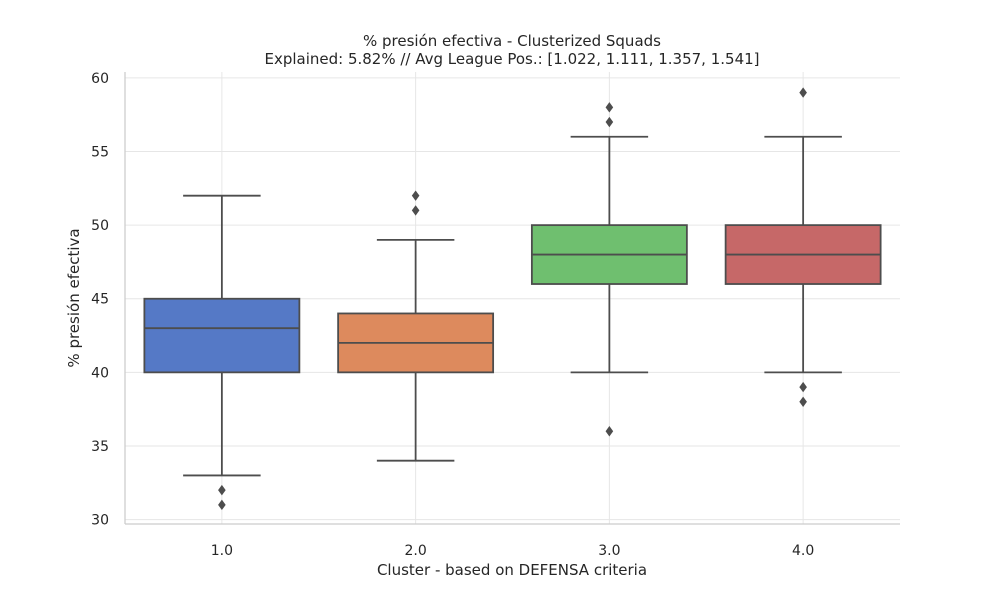 The image size is (1000, 600). What do you see at coordinates (803, 551) in the screenshot?
I see `x-tick-label: 4.0` at bounding box center [803, 551].